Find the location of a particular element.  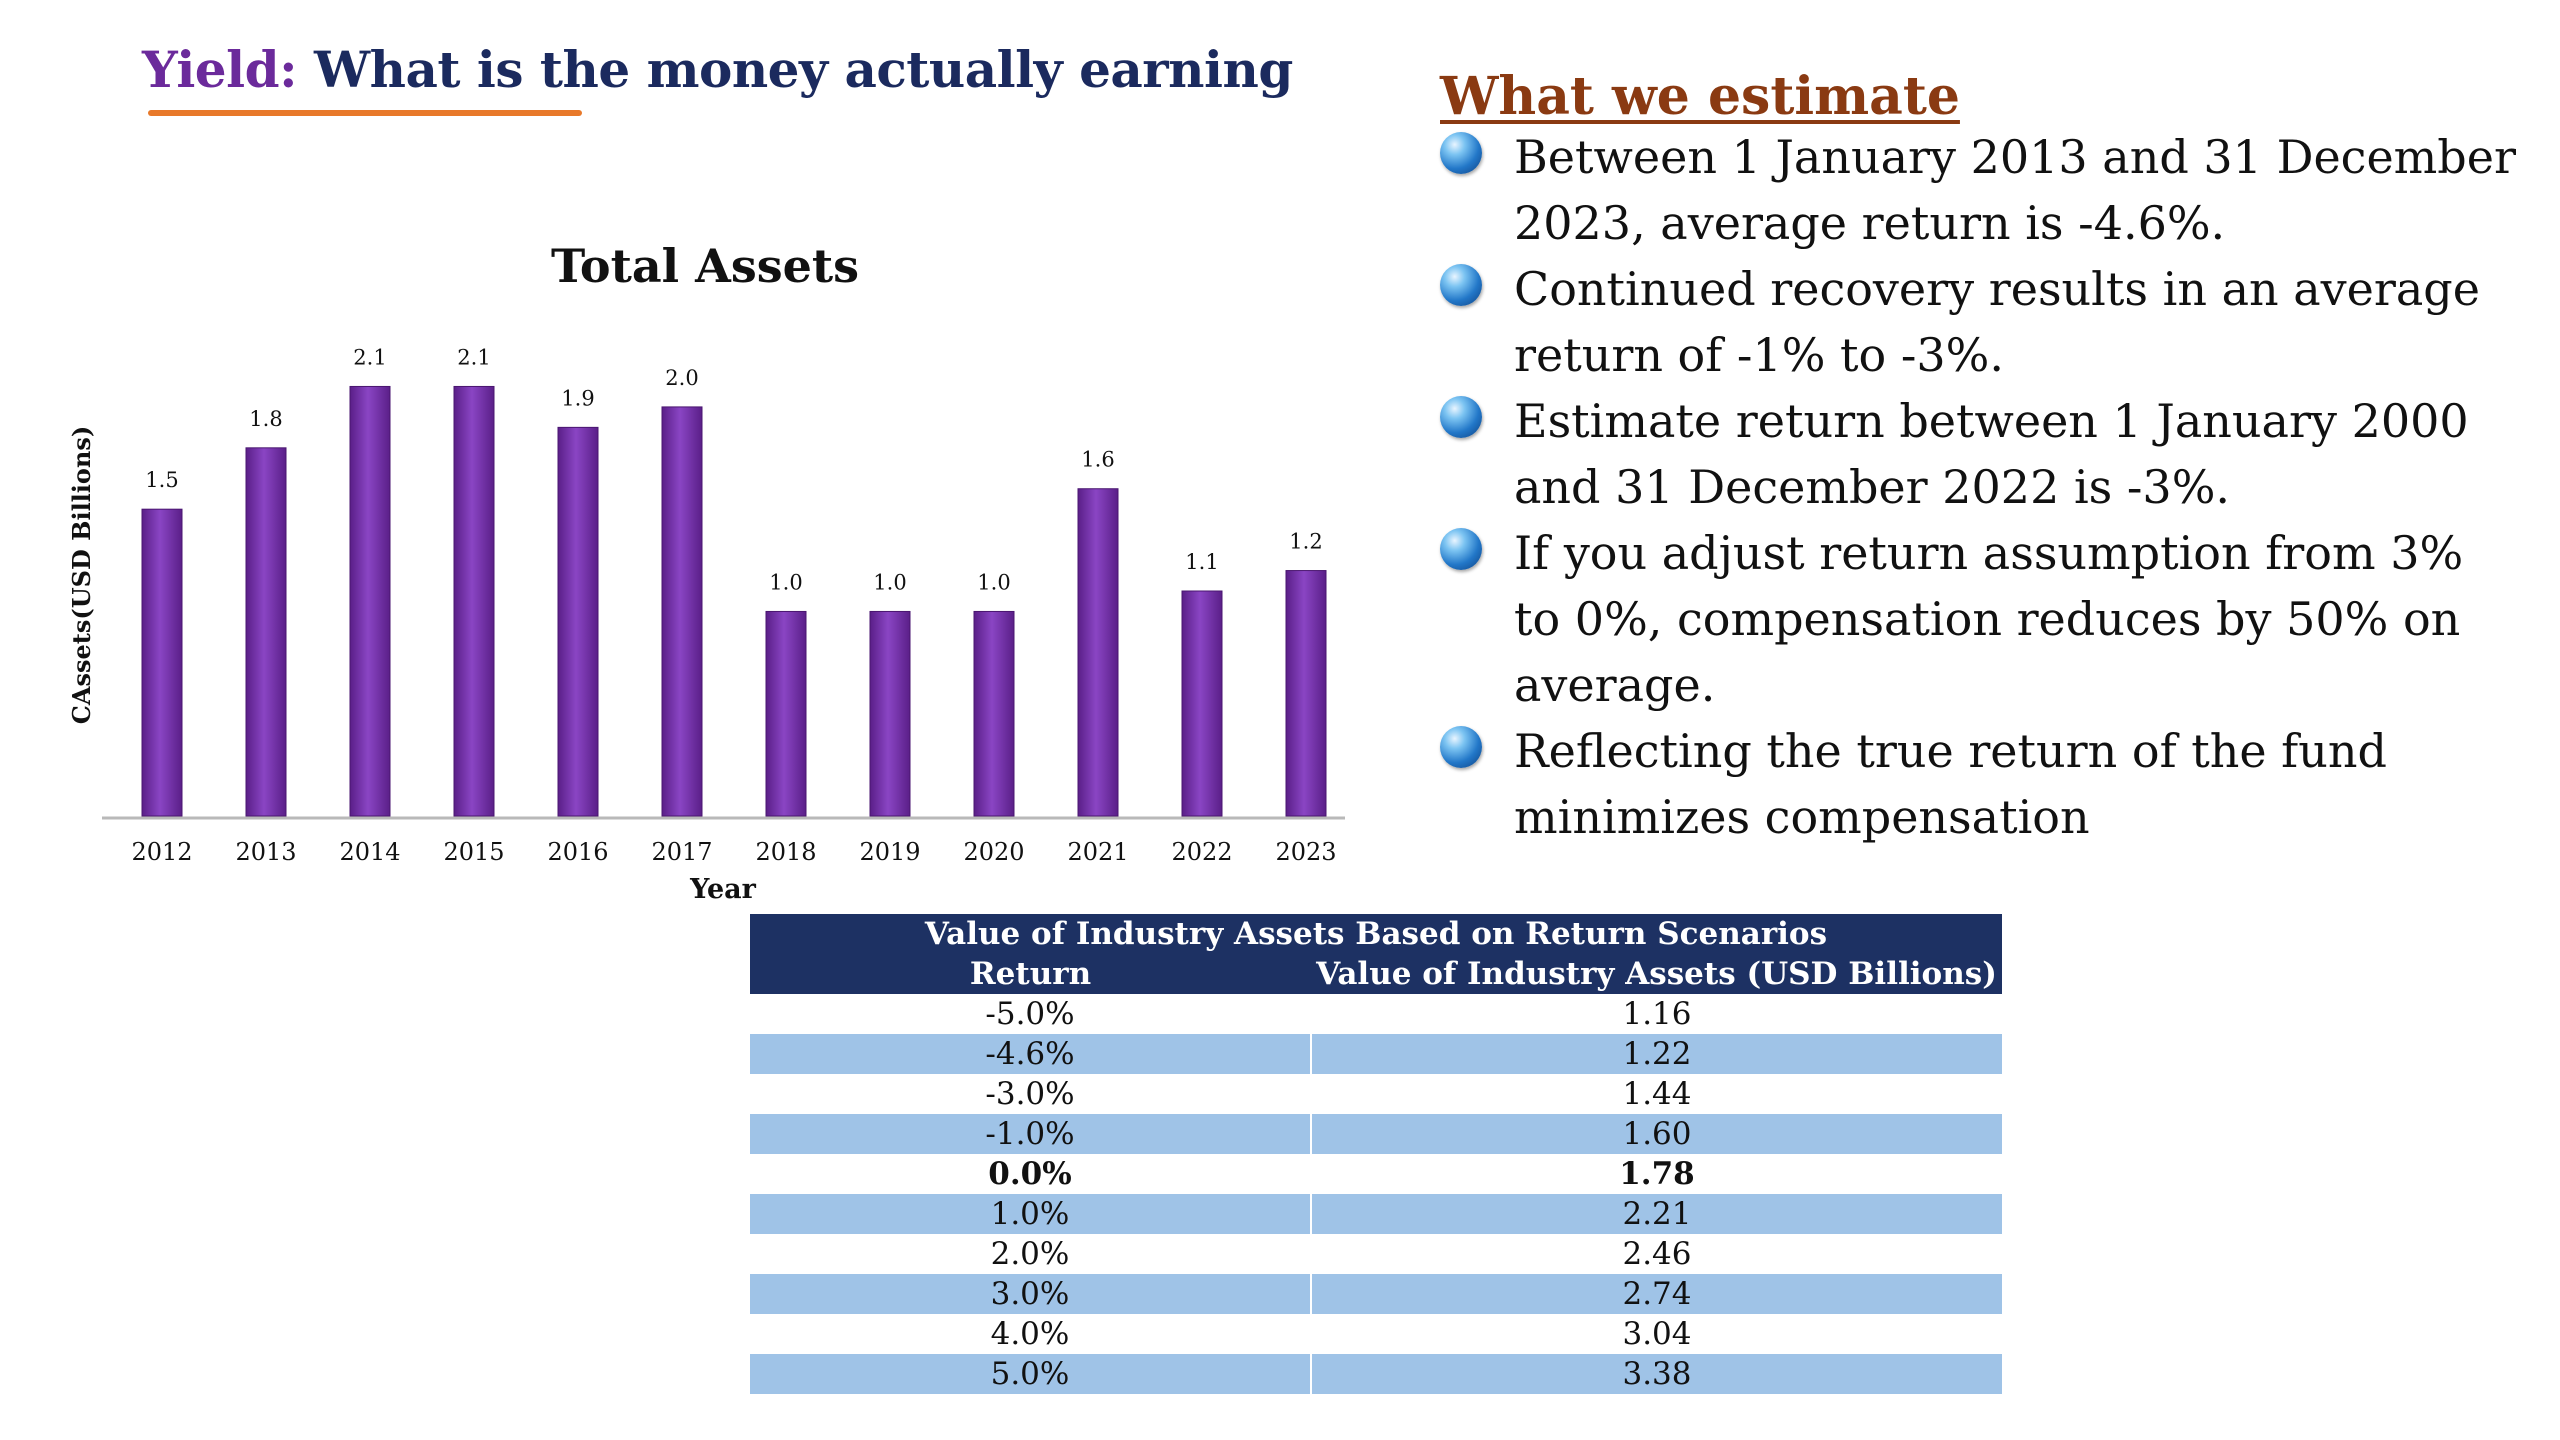

return-cell: 3.0% is located at coordinates (1031, 1294).